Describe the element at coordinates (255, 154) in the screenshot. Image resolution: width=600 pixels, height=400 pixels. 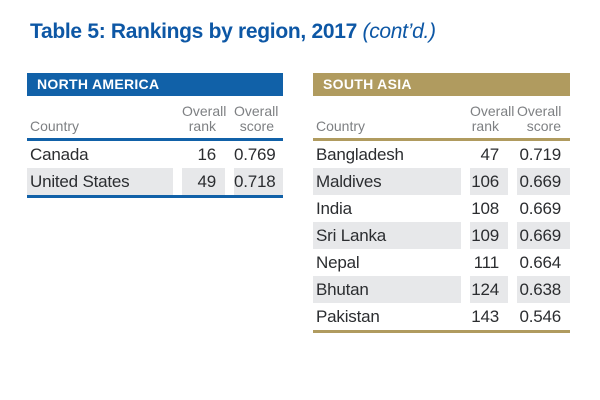
I see `score-cell: 0.769` at that location.